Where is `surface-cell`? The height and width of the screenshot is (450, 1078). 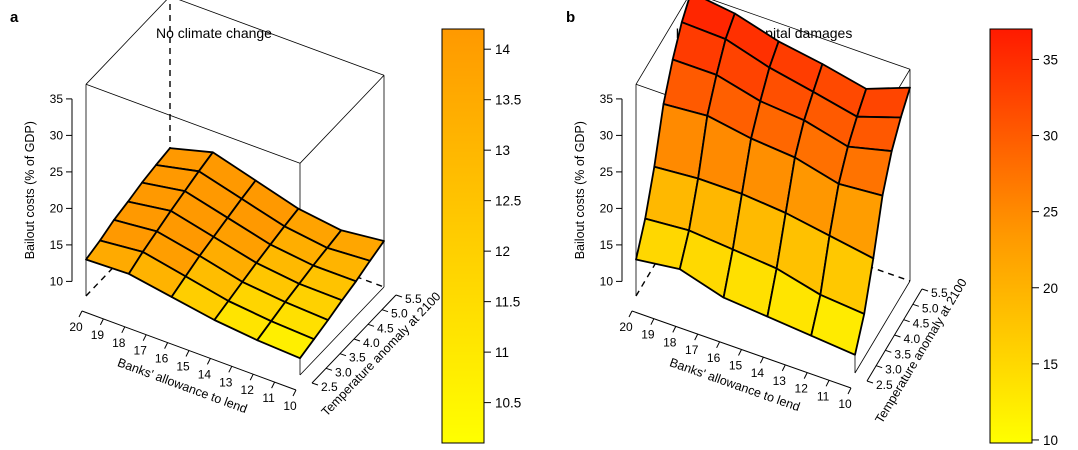
surface-cell is located at coordinates (838, 324).